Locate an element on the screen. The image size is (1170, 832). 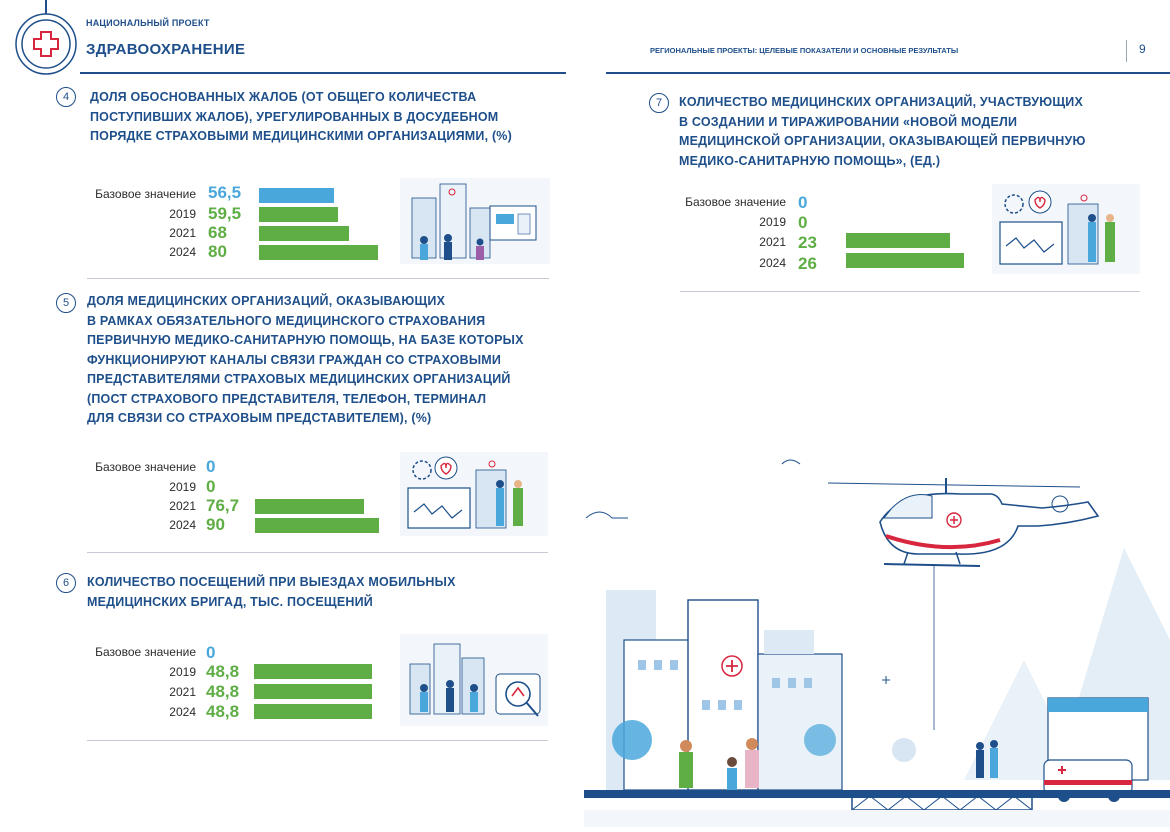
row-value: 59,5 is located at coordinates (225, 213).